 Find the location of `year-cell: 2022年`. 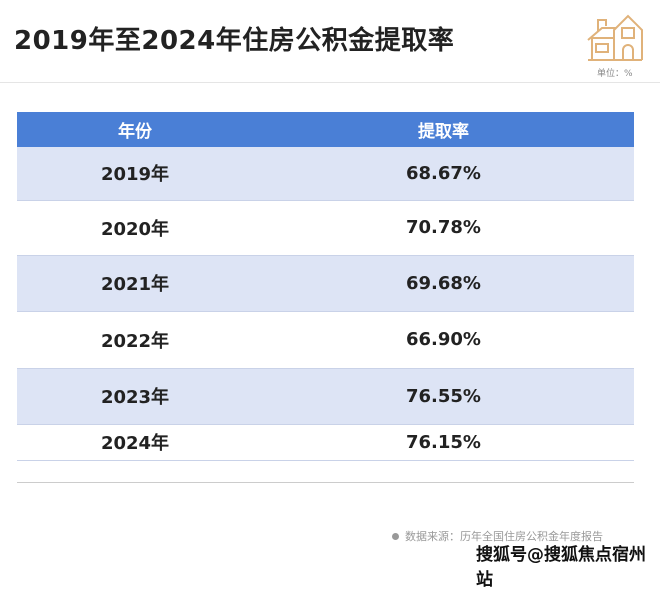

year-cell: 2022年 is located at coordinates (135, 340).